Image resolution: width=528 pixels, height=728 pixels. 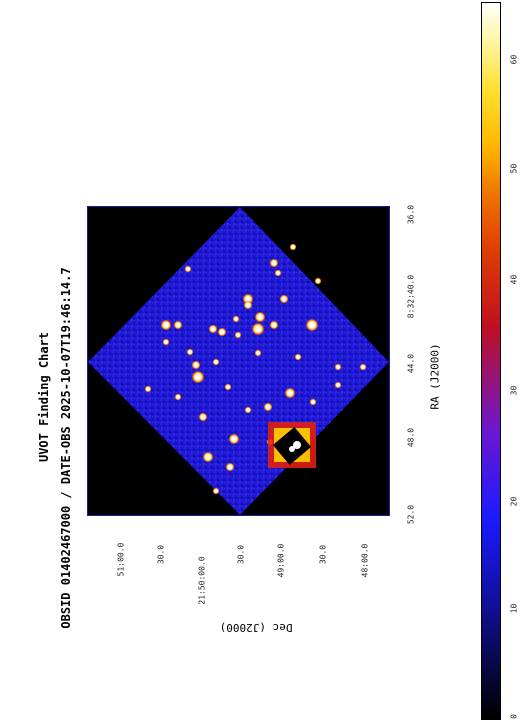 What do you see at coordinates (514, 716) in the screenshot?
I see `colorbar-tick: 0` at bounding box center [514, 716].